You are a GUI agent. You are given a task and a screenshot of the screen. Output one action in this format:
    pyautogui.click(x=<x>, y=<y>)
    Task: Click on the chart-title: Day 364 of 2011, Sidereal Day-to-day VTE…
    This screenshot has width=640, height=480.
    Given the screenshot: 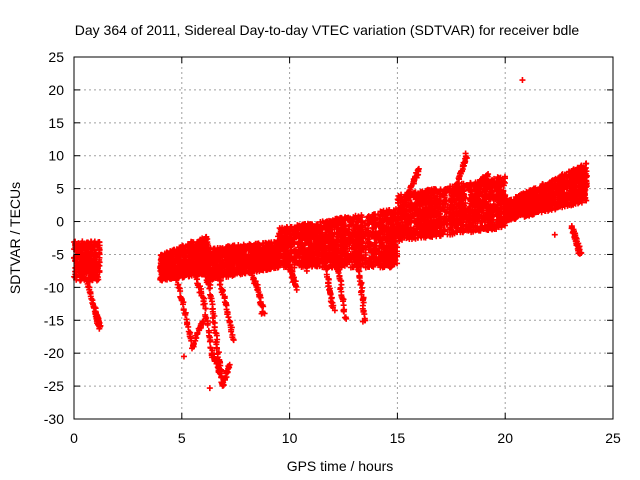 What is the action you would take?
    pyautogui.click(x=327, y=30)
    